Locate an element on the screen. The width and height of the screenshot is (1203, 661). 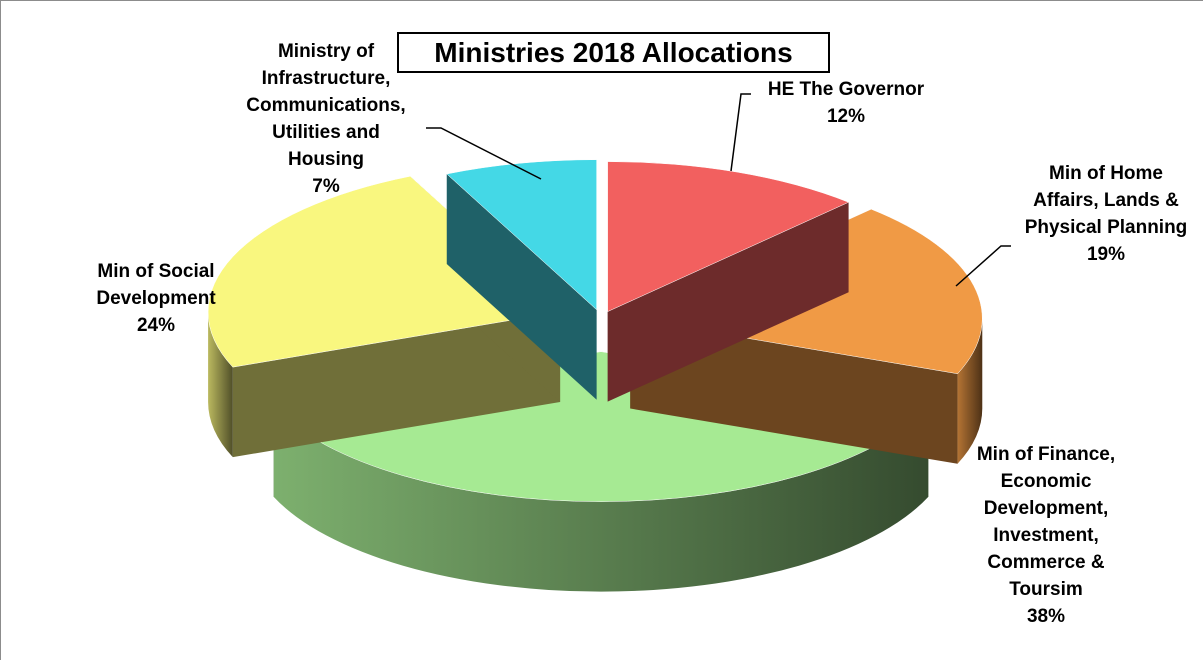
slice-top-governor is located at coordinates (728, 236).